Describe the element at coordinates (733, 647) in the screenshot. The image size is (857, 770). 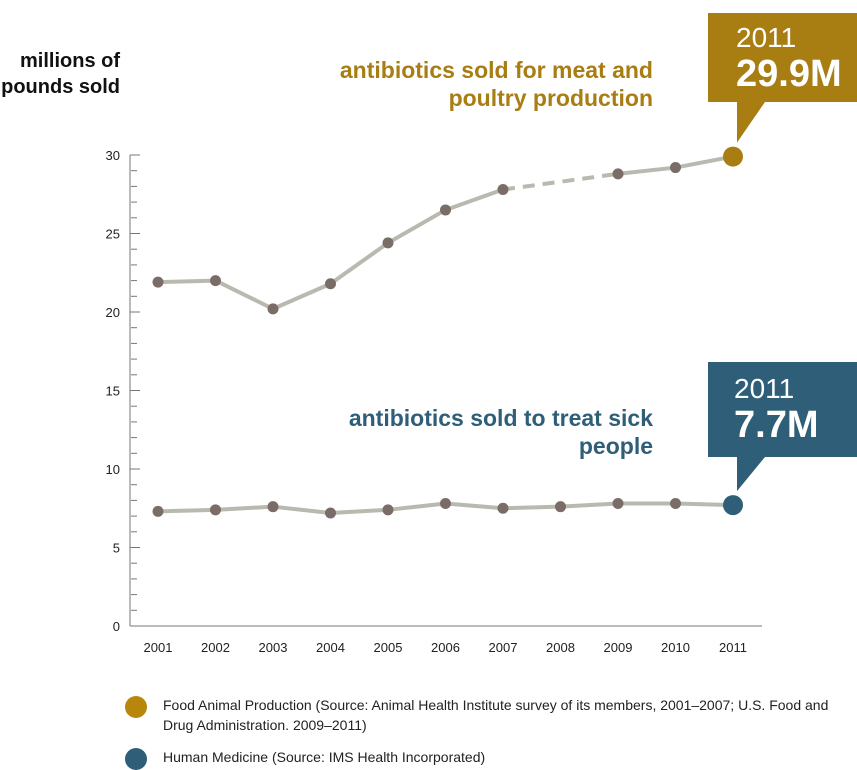
I see `x-tick-label: 2011` at that location.